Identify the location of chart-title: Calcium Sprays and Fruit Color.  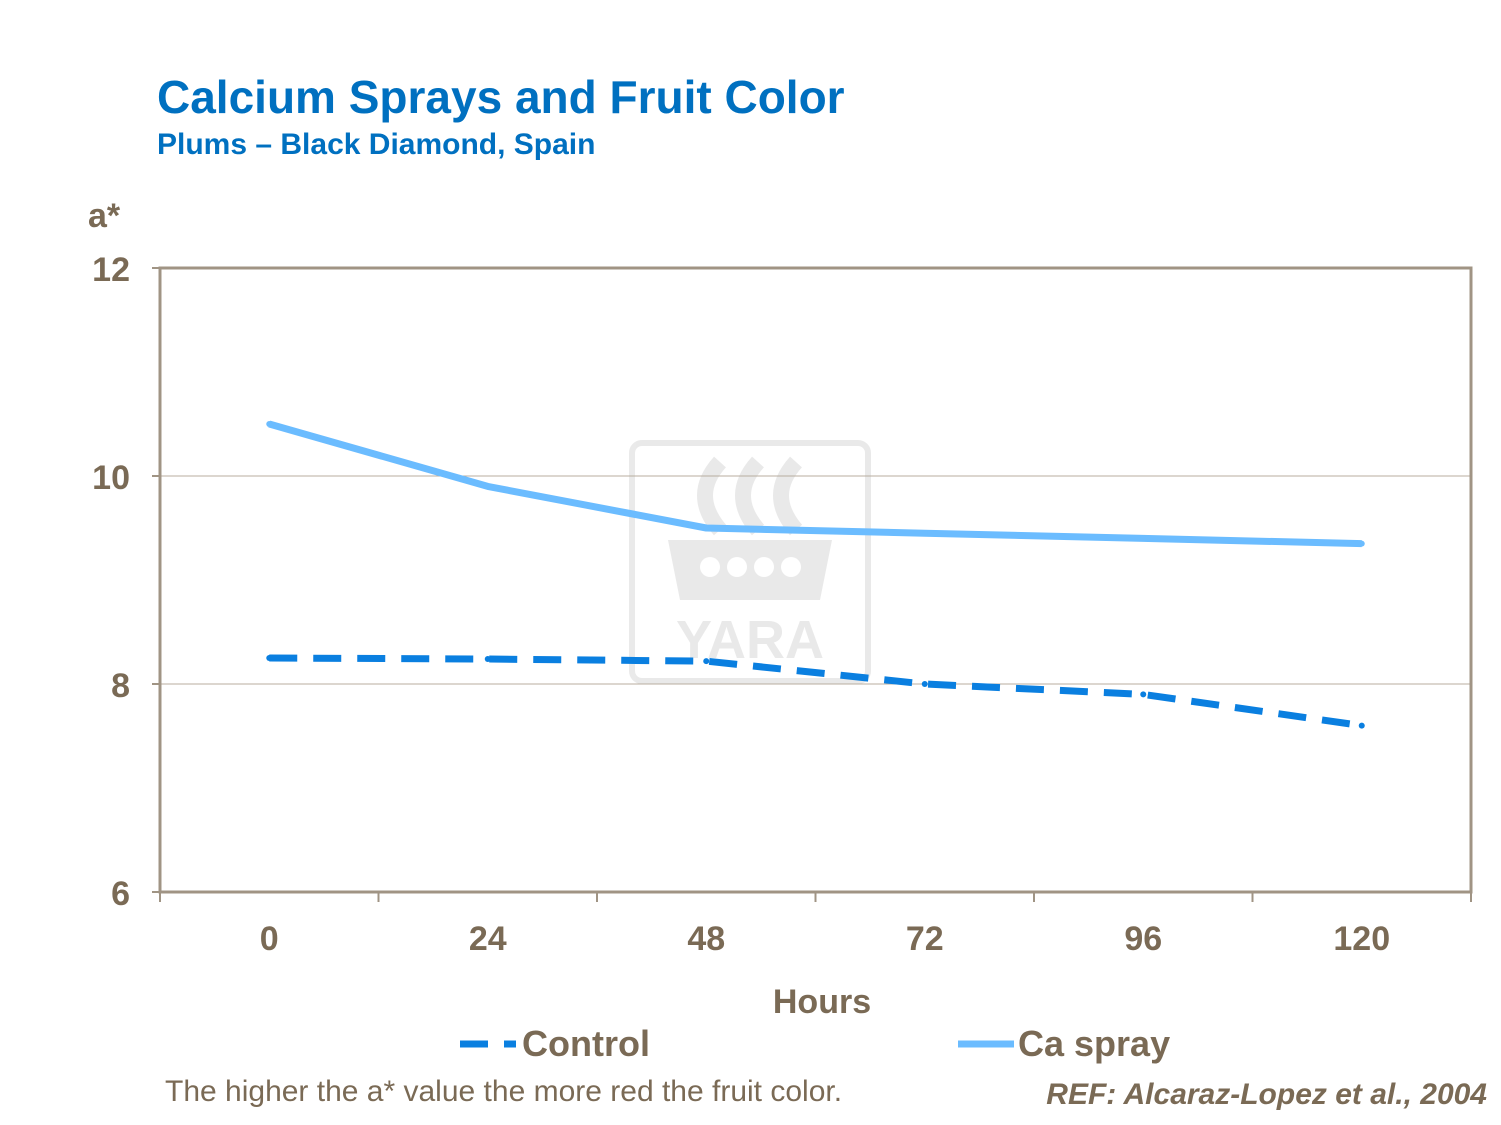
(501, 97).